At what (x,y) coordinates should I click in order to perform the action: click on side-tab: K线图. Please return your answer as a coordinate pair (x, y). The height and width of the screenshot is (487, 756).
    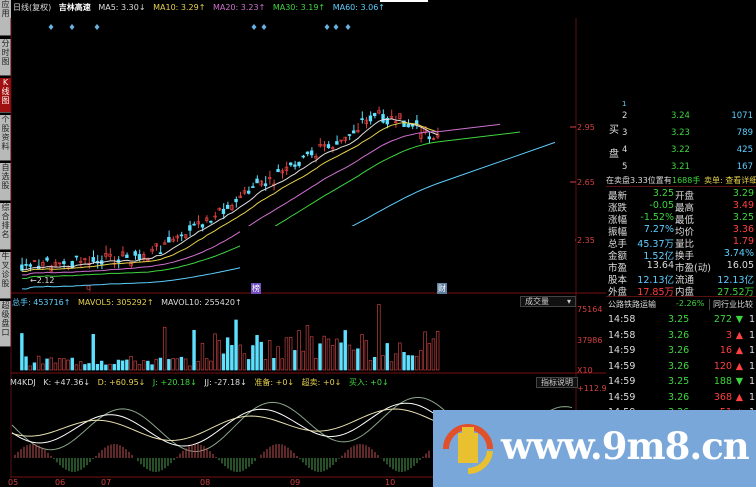
    Looking at the image, I should click on (5, 95).